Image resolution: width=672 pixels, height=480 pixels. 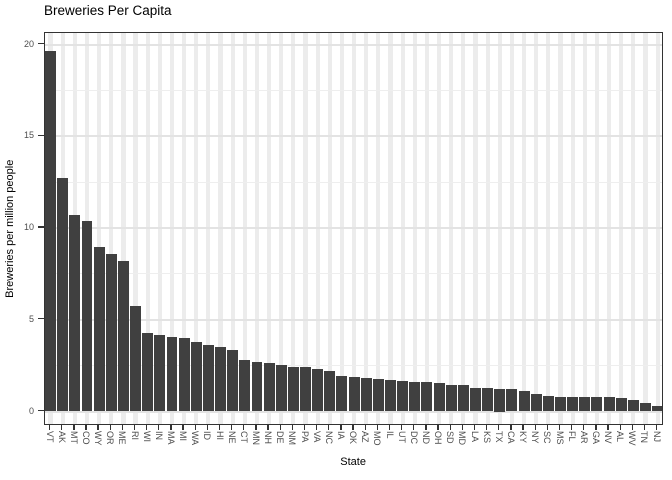 What do you see at coordinates (28, 135) in the screenshot?
I see `y-tick-label: 15` at bounding box center [28, 135].